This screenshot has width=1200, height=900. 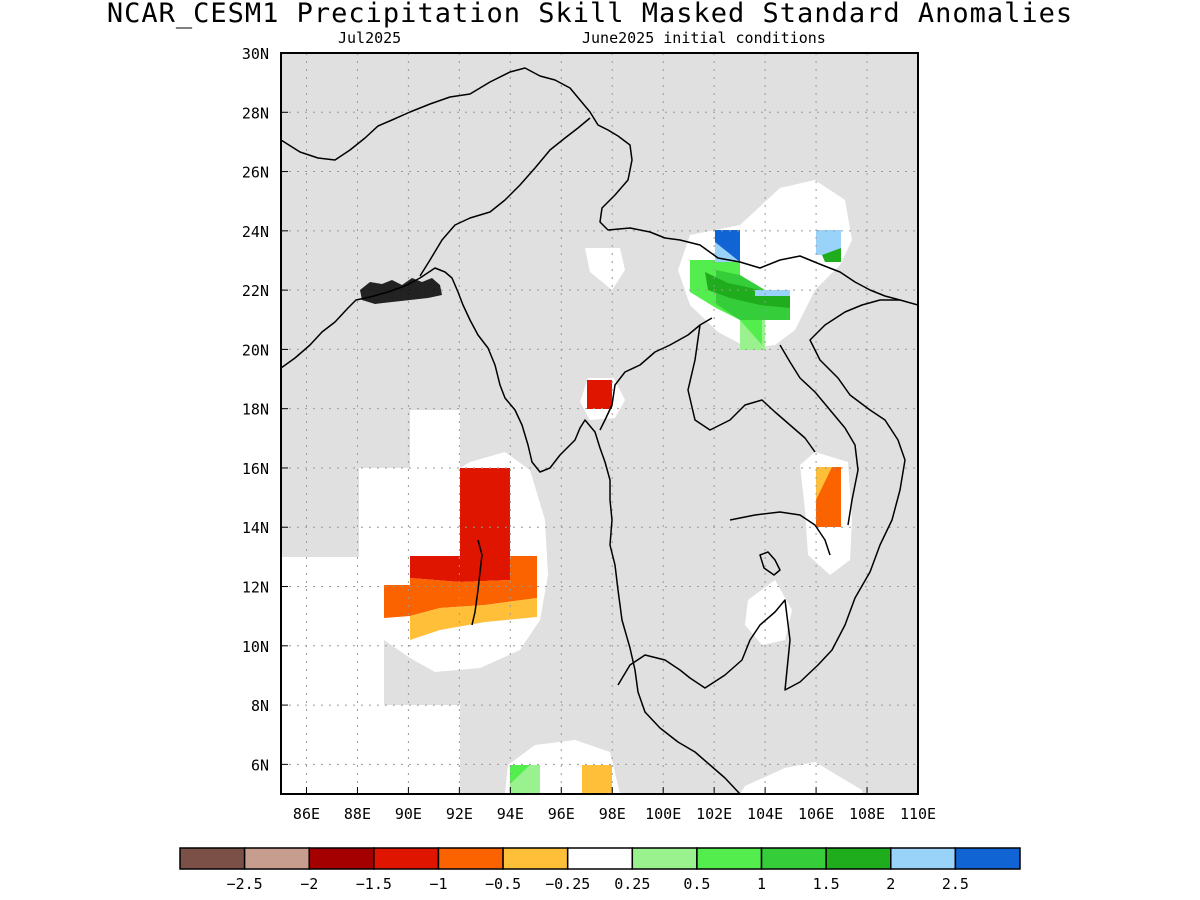 I want to click on border-myanmar-thailand, so click(x=656, y=374).